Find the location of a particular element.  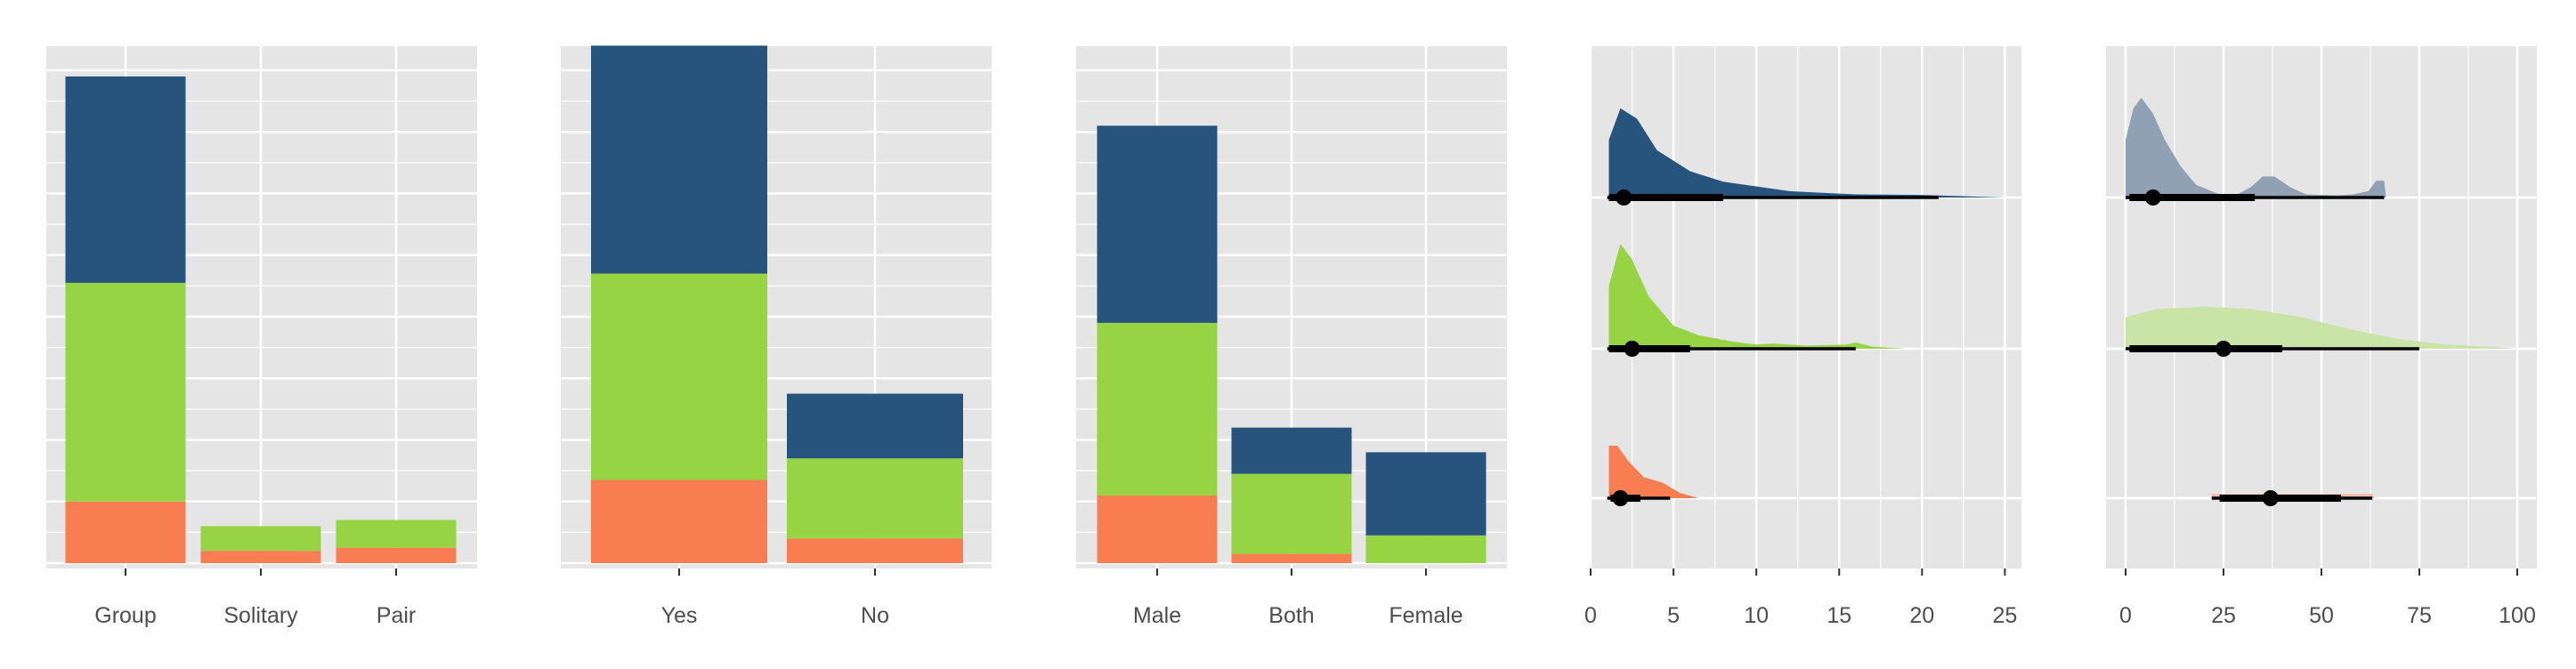

x-tick-label: 100 is located at coordinates (2517, 616).